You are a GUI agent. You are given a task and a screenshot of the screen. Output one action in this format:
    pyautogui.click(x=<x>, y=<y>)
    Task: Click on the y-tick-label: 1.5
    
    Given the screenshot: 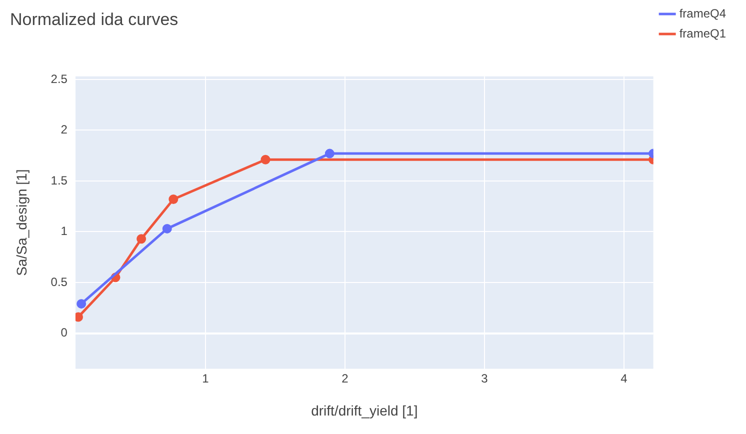 What is the action you would take?
    pyautogui.click(x=59, y=180)
    